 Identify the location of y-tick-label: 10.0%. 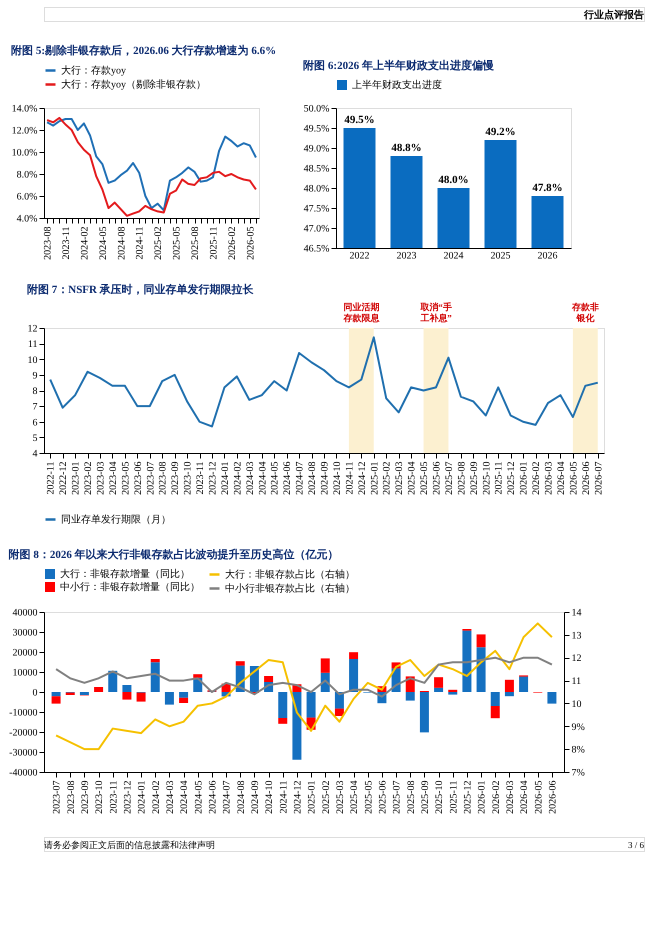
(25, 153).